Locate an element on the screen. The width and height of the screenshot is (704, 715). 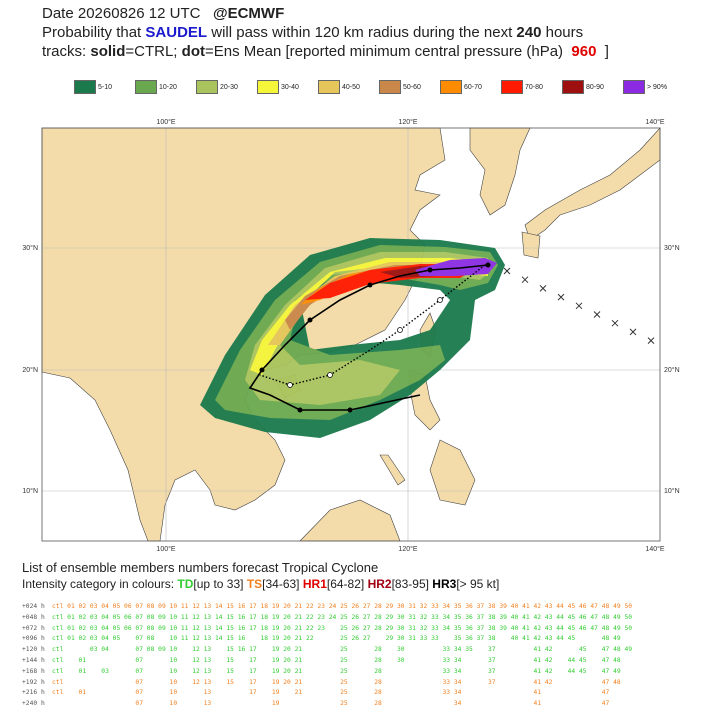
text: =CTRL; is located at coordinates (151, 51).